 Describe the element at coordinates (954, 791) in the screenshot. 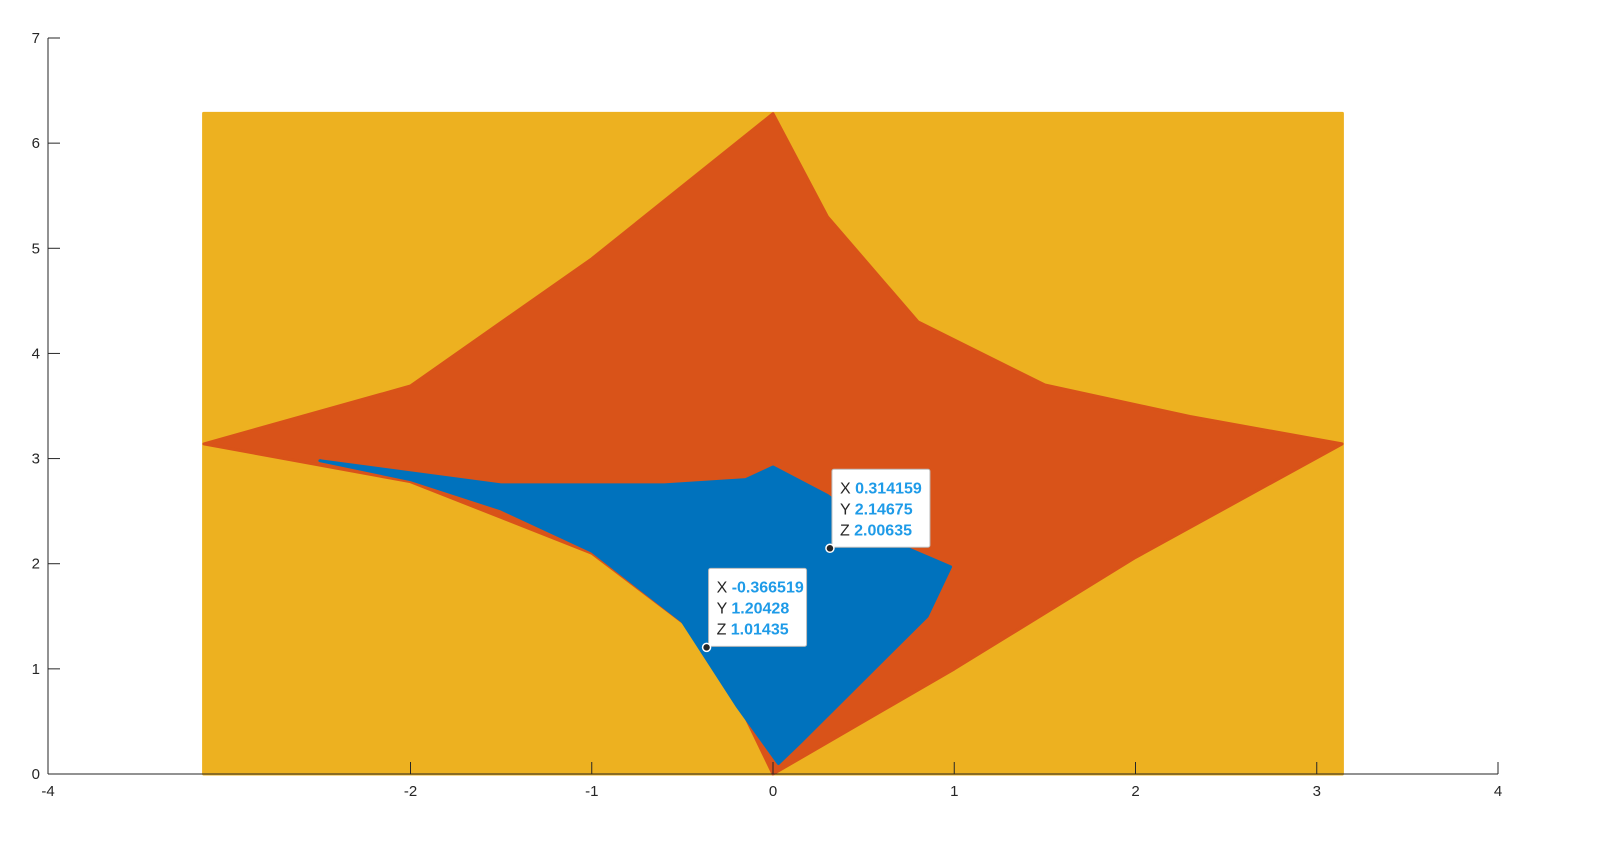

I see `x-tick-label: 1` at that location.